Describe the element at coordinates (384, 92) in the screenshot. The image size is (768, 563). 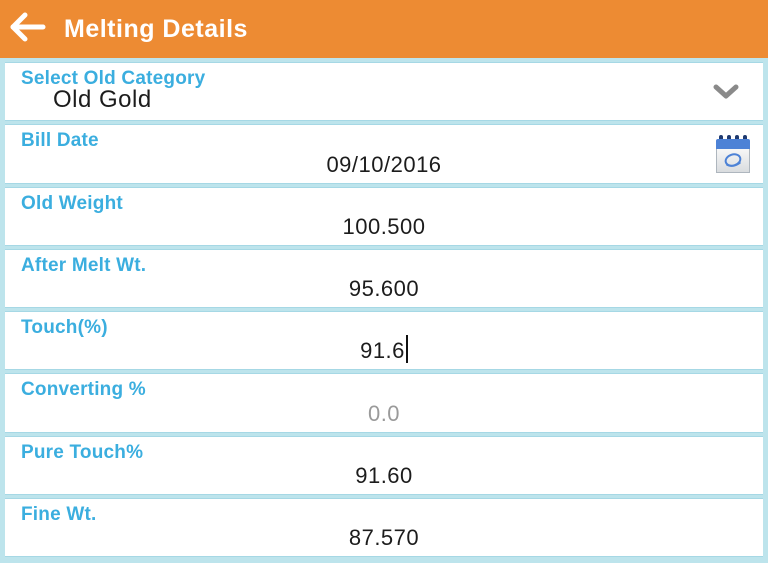
I see `field-select-old-category: Select Old Category Old Gold` at that location.